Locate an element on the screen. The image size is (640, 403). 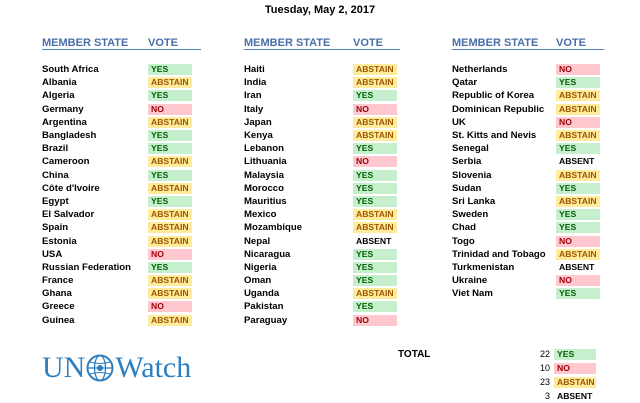
member-state-name: Sweden is located at coordinates (470, 215).